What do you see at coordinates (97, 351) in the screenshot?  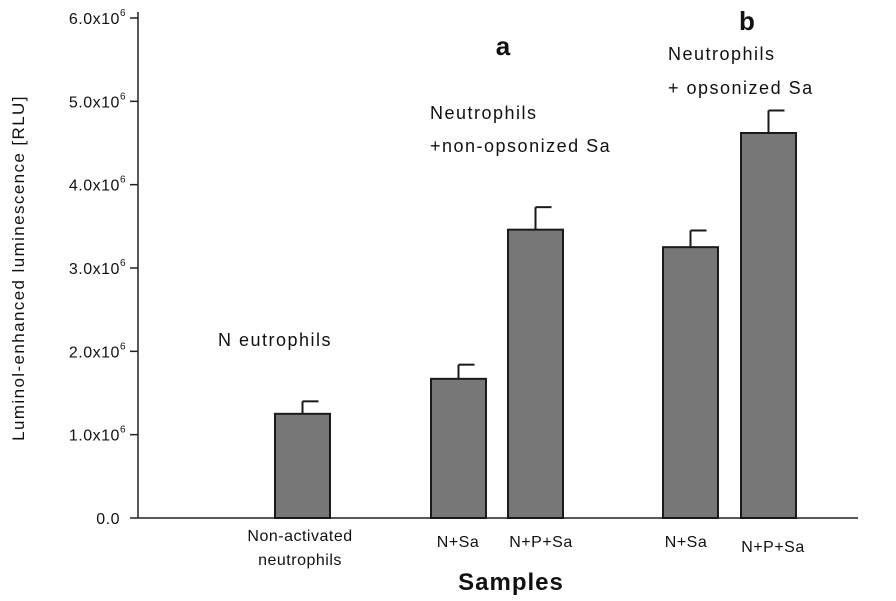 I see `y-tick-label: 2.0x106` at bounding box center [97, 351].